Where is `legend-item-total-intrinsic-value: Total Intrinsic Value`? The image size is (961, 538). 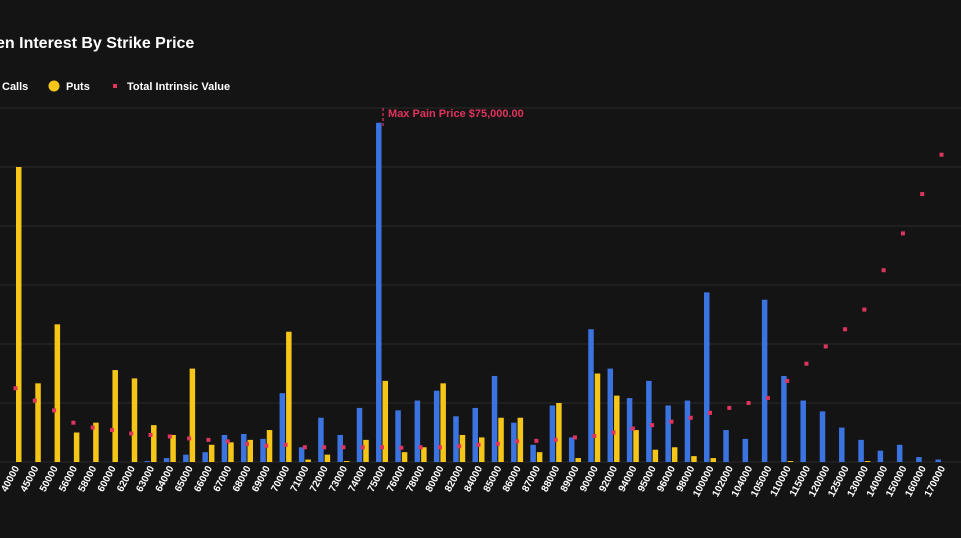 legend-item-total-intrinsic-value: Total Intrinsic Value is located at coordinates (171, 87).